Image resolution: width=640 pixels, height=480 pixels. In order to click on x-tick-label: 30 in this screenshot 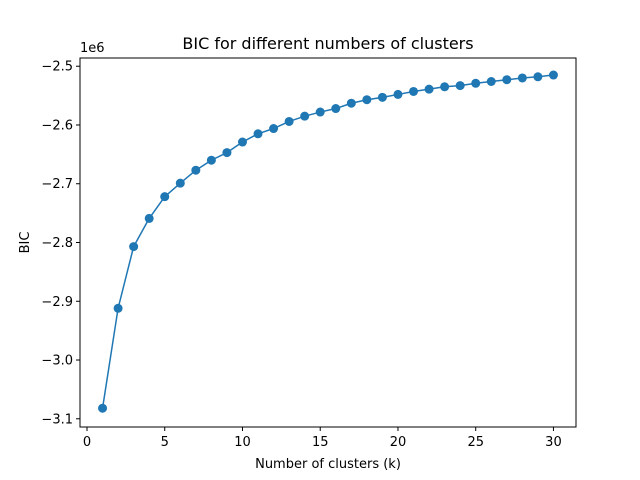, I will do `click(553, 442)`.